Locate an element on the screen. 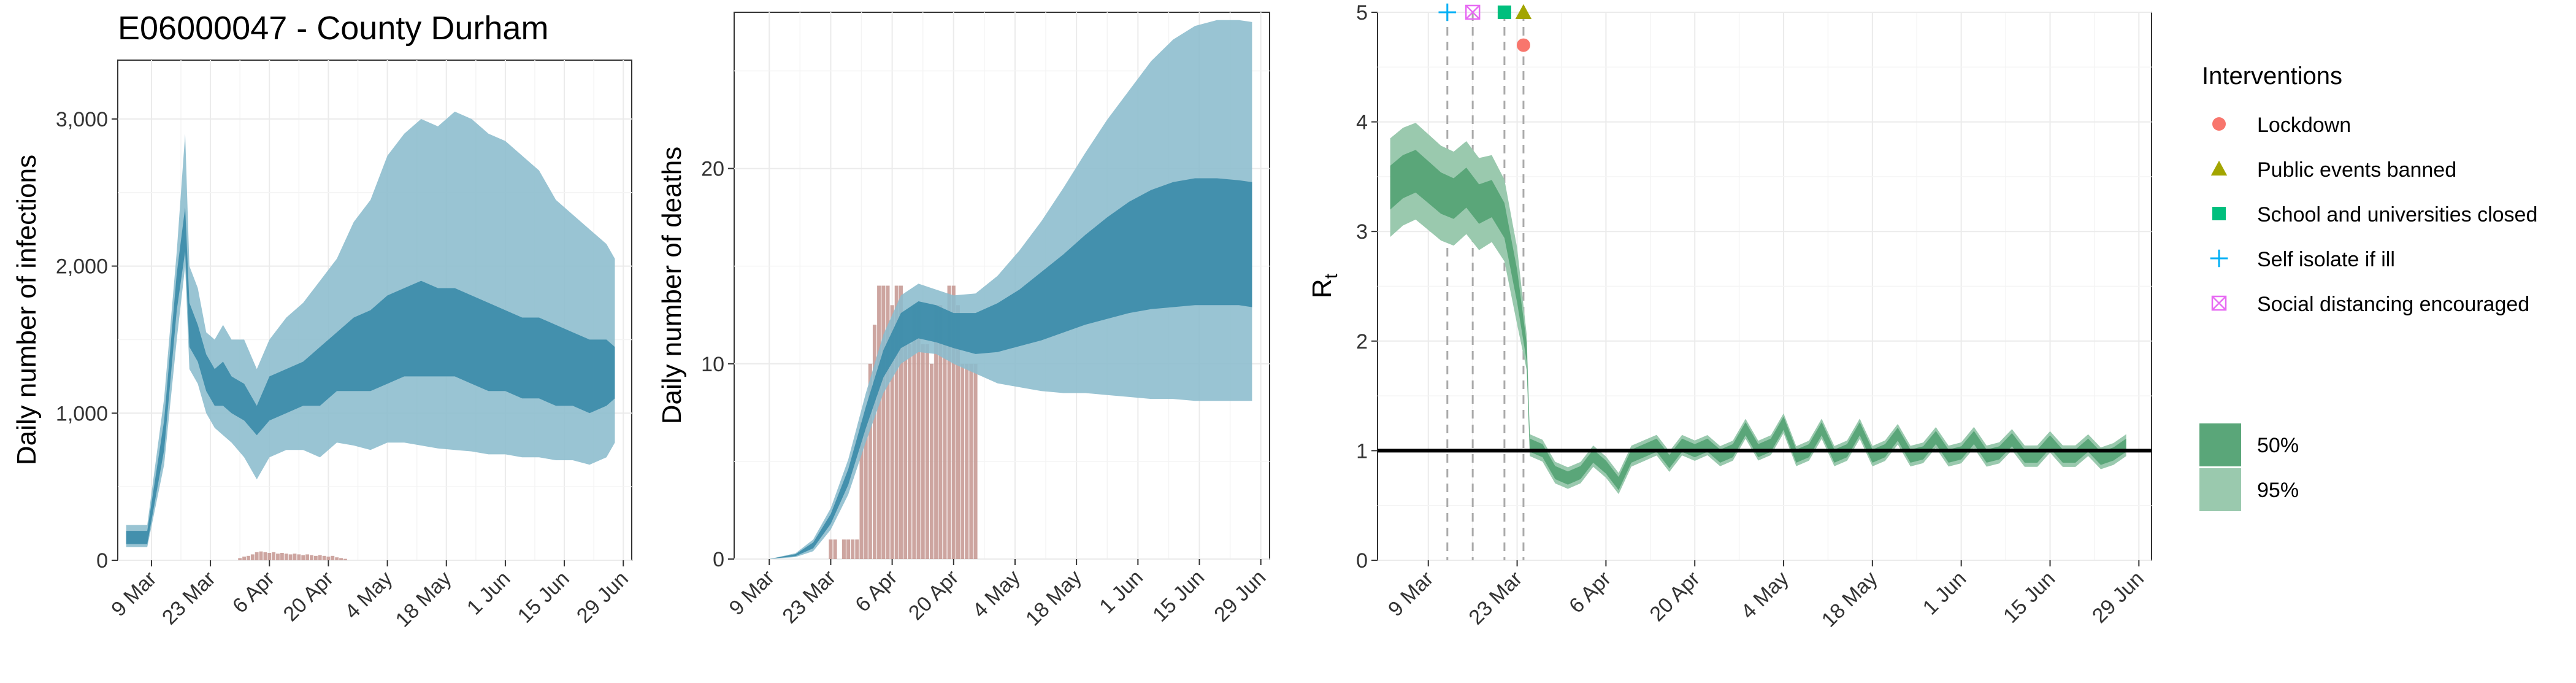 This screenshot has width=2576, height=683. infections-bars is located at coordinates (292, 555).